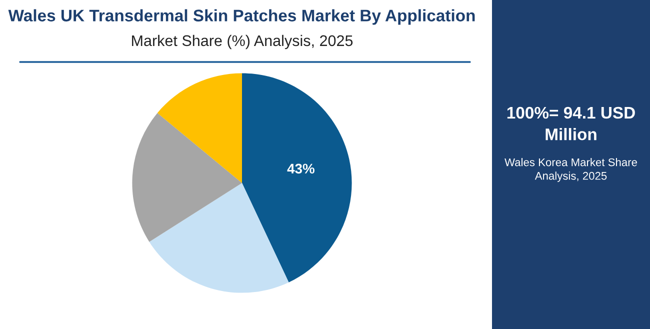  Describe the element at coordinates (241, 17) in the screenshot. I see `chart-title: Wales UK Transdermal Skin Patches Market By Application` at that location.